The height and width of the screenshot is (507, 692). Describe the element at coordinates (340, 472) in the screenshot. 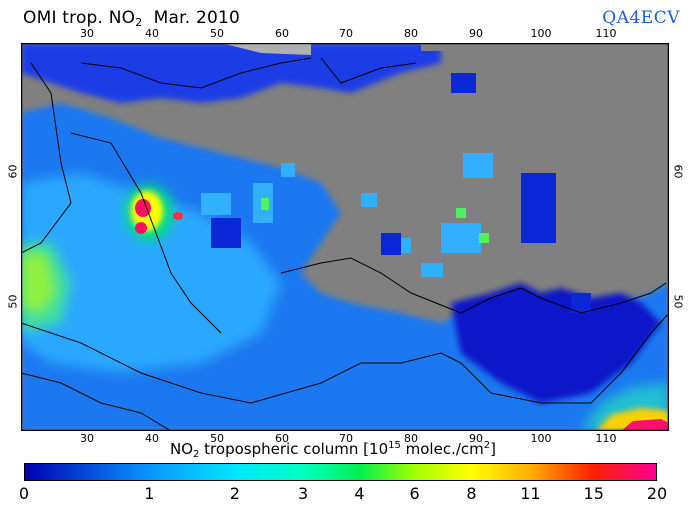

I see `colorbar` at that location.